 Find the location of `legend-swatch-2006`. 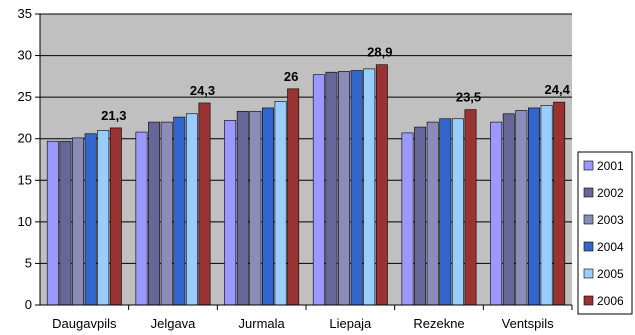

legend-swatch-2006 is located at coordinates (588, 300).